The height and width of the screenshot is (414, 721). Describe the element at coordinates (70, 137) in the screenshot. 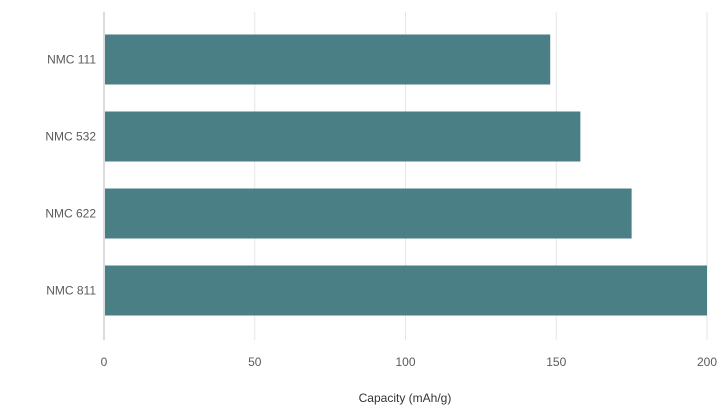

I see `y-tick-label-nmc-532: NMC 532` at that location.